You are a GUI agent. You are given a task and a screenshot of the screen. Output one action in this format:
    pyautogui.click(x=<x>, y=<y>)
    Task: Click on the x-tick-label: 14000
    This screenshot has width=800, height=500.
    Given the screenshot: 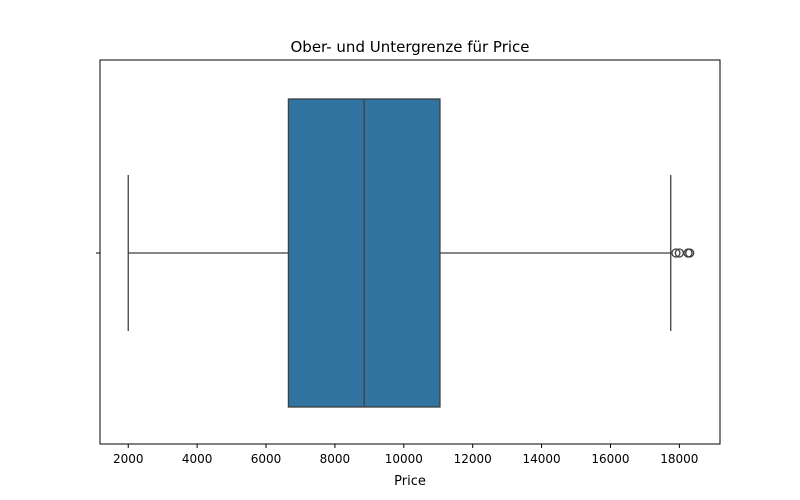 What is the action you would take?
    pyautogui.click(x=541, y=459)
    